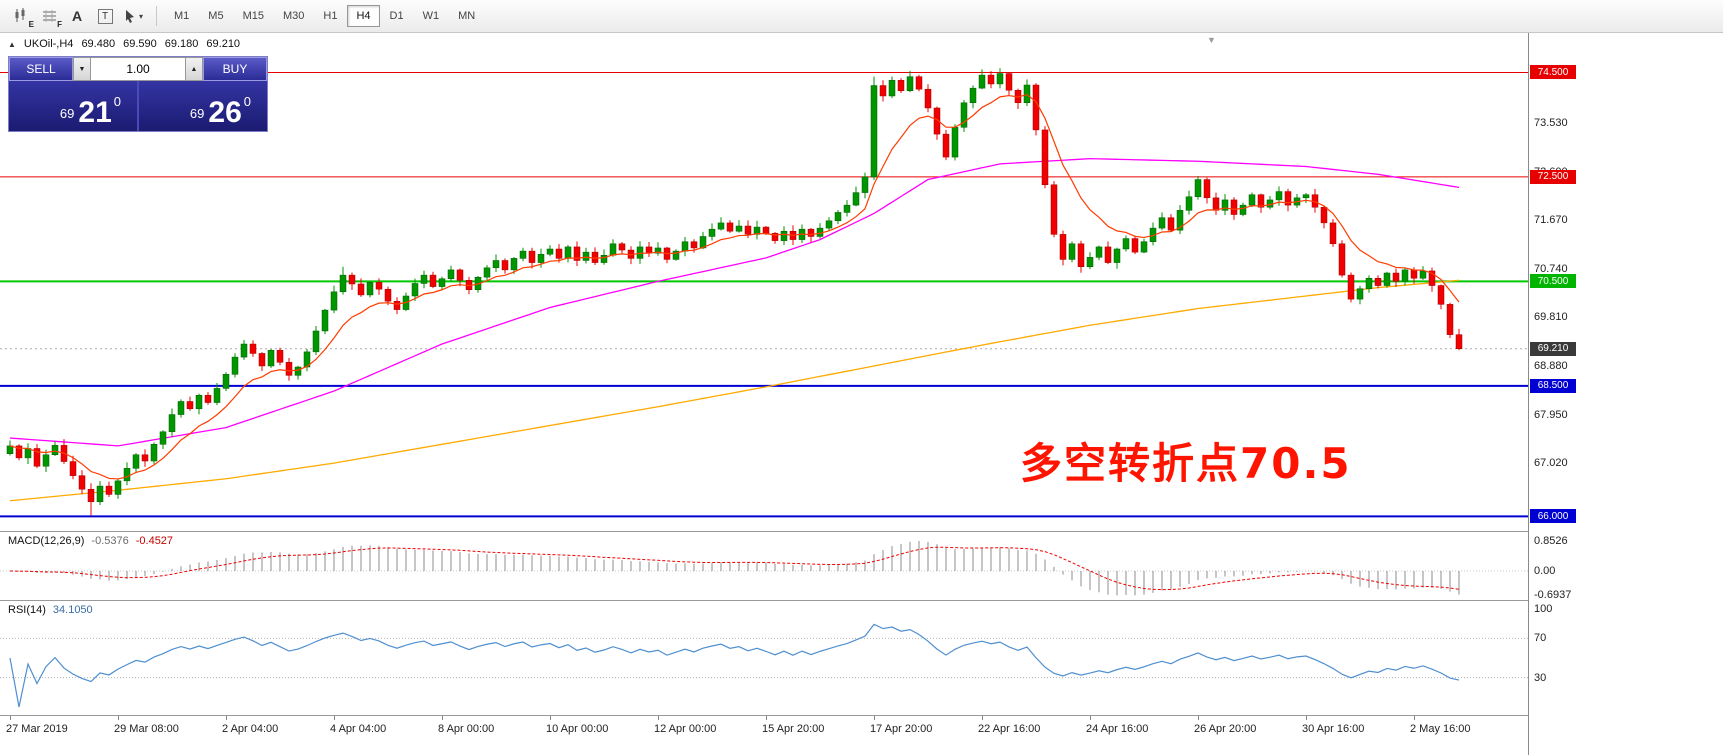 The width and height of the screenshot is (1723, 755). Describe the element at coordinates (77, 16) in the screenshot. I see `text-tool: A` at that location.